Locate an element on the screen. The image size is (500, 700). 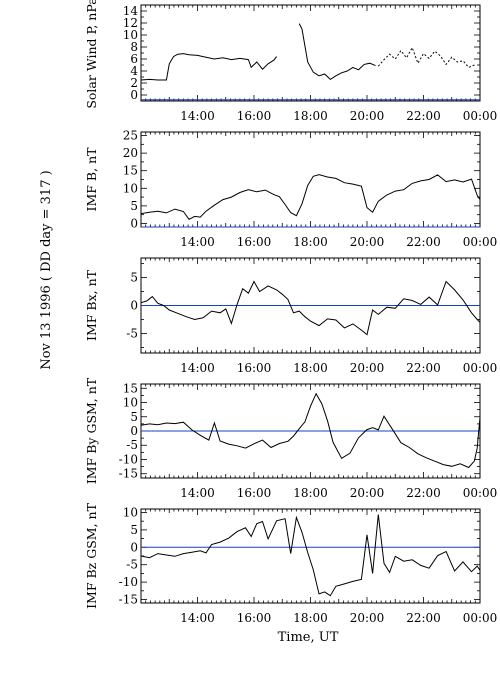
y-tick-label: 8 is located at coordinates (134, 47).